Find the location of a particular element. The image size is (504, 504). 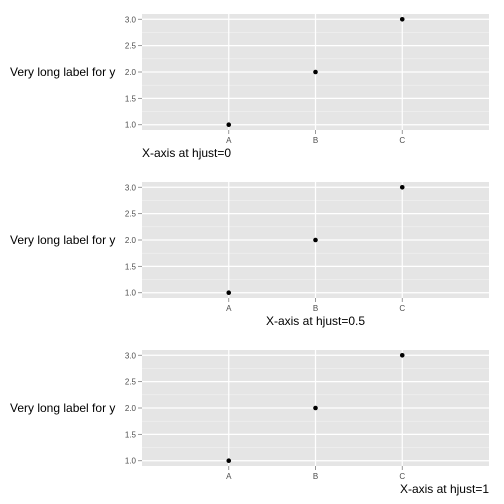

x-axis-title: X-axis at hjust=0.5 is located at coordinates (315, 321).